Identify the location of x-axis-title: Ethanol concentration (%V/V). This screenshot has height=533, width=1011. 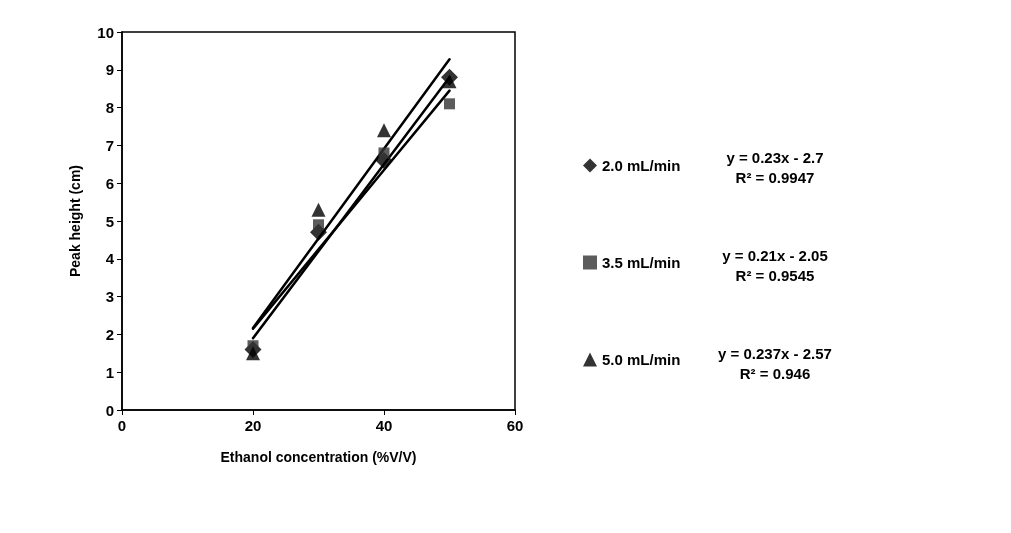
(318, 457).